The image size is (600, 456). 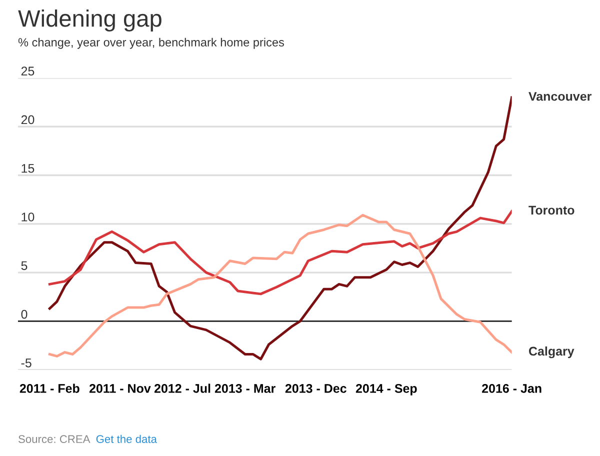 What do you see at coordinates (512, 388) in the screenshot?
I see `x-tick-label: 2016 - Jan` at bounding box center [512, 388].